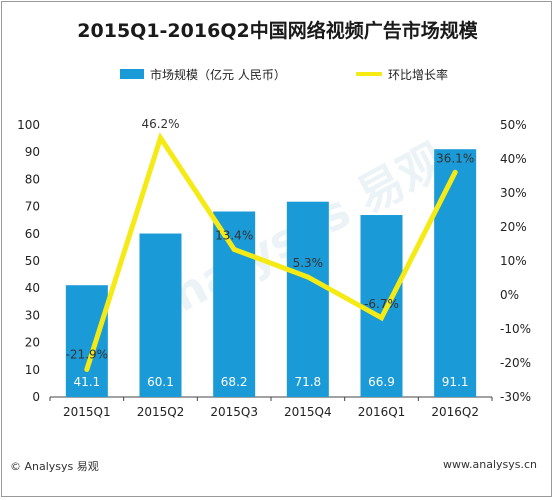 The height and width of the screenshot is (500, 555). Describe the element at coordinates (418, 74) in the screenshot. I see `legend-label-line: 环比增长率` at that location.